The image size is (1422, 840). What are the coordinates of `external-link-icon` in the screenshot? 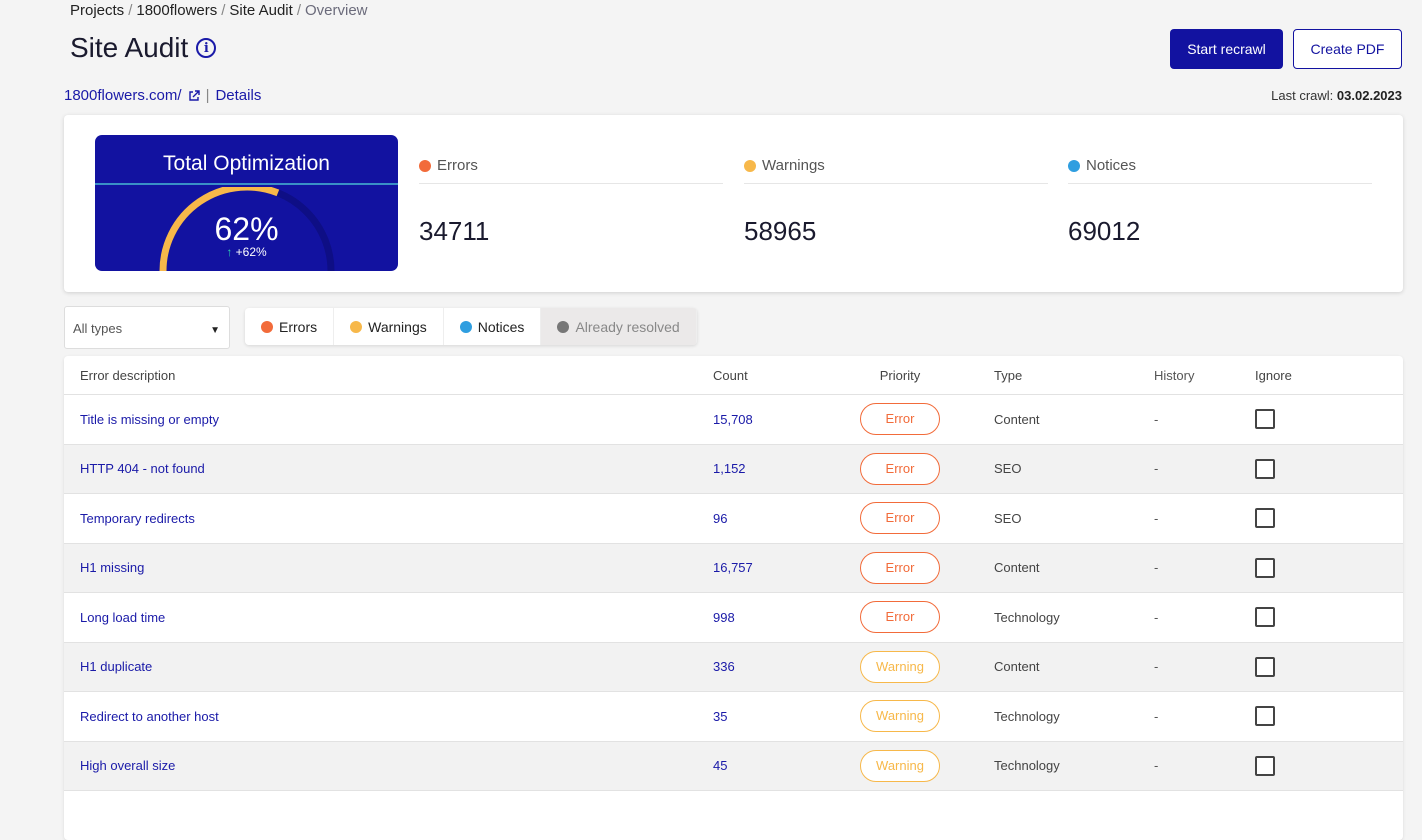 It's located at (194, 95).